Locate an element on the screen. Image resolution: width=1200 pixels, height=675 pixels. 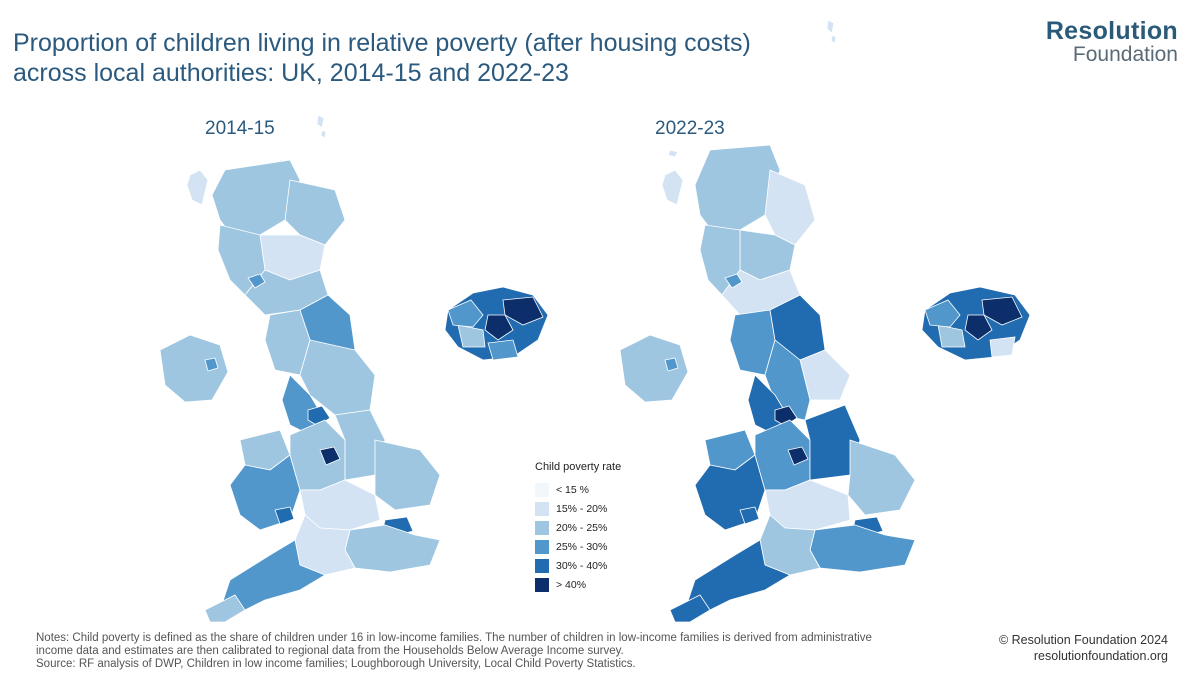
logo-line-1: Resolution is located at coordinates (1111, 31).